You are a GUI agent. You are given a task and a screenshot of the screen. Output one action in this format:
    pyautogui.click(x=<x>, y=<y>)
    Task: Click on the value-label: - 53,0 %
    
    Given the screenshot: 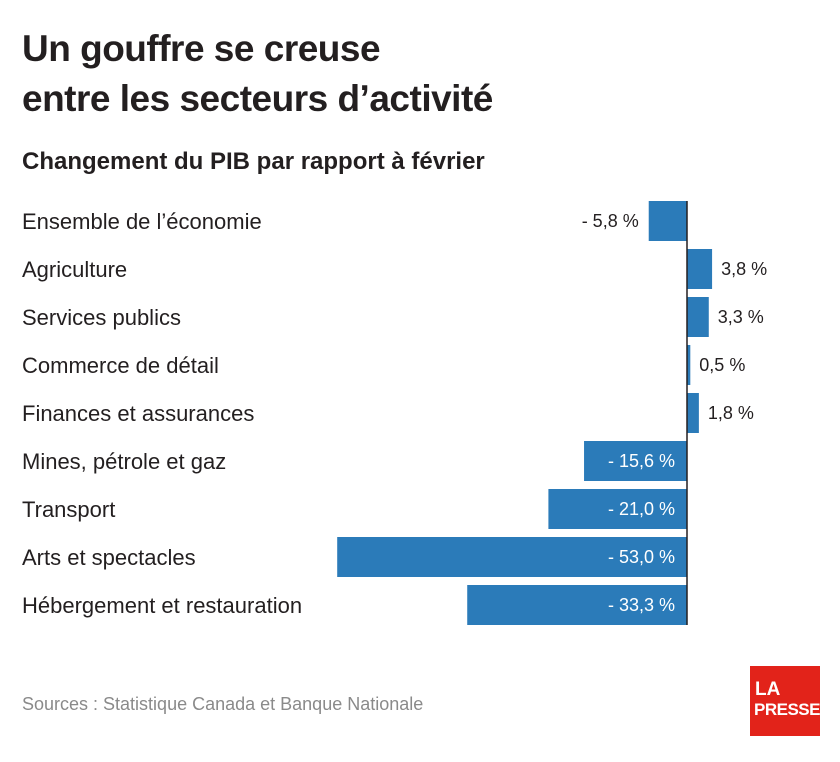 What is the action you would take?
    pyautogui.click(x=641, y=557)
    